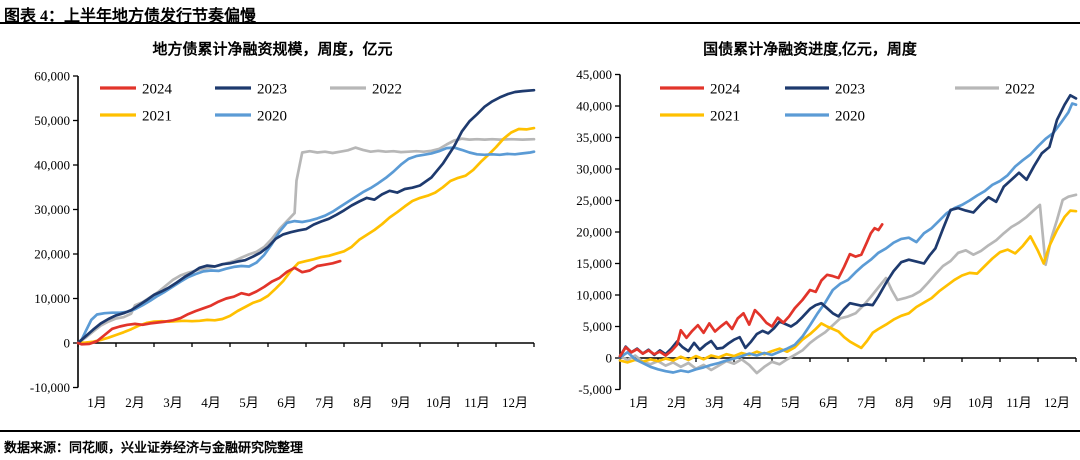 The height and width of the screenshot is (460, 1080). What do you see at coordinates (130, 16) in the screenshot?
I see `figure-title: 图表 4：上半年地方债发行节奏偏慢` at bounding box center [130, 16].